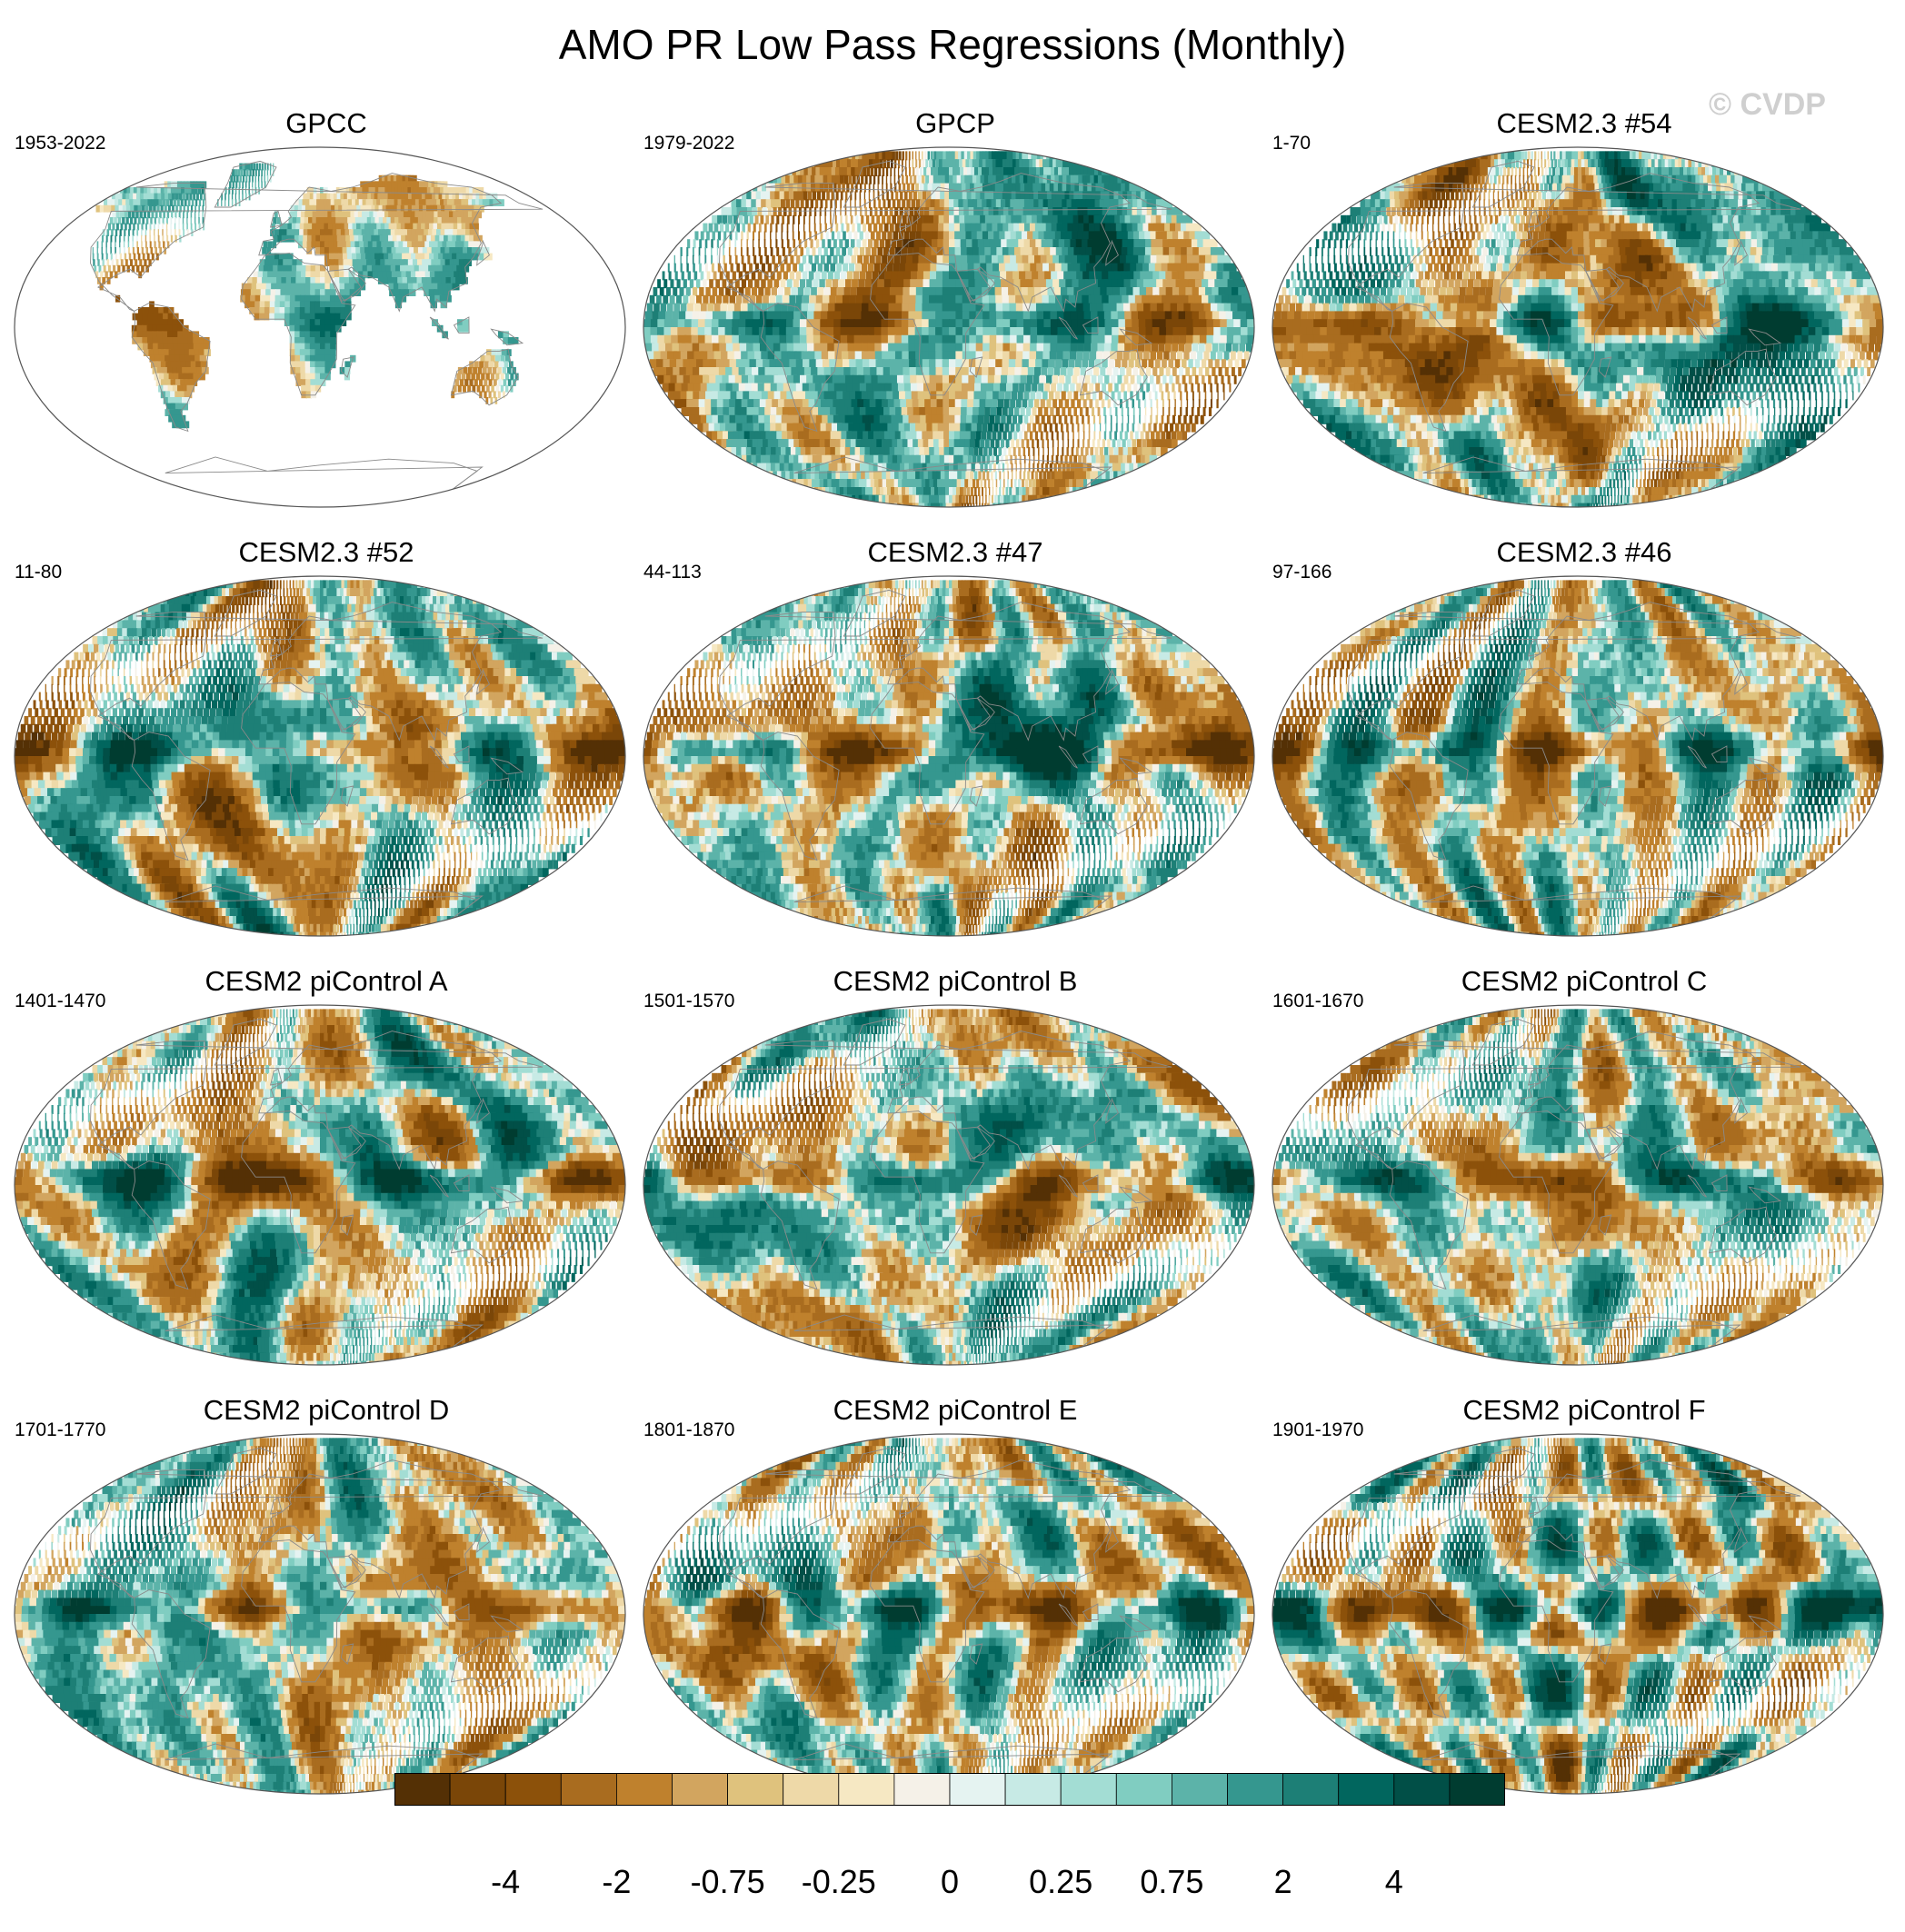  Describe the element at coordinates (955, 552) in the screenshot. I see `panel-title: CESM2.3 #47` at that location.